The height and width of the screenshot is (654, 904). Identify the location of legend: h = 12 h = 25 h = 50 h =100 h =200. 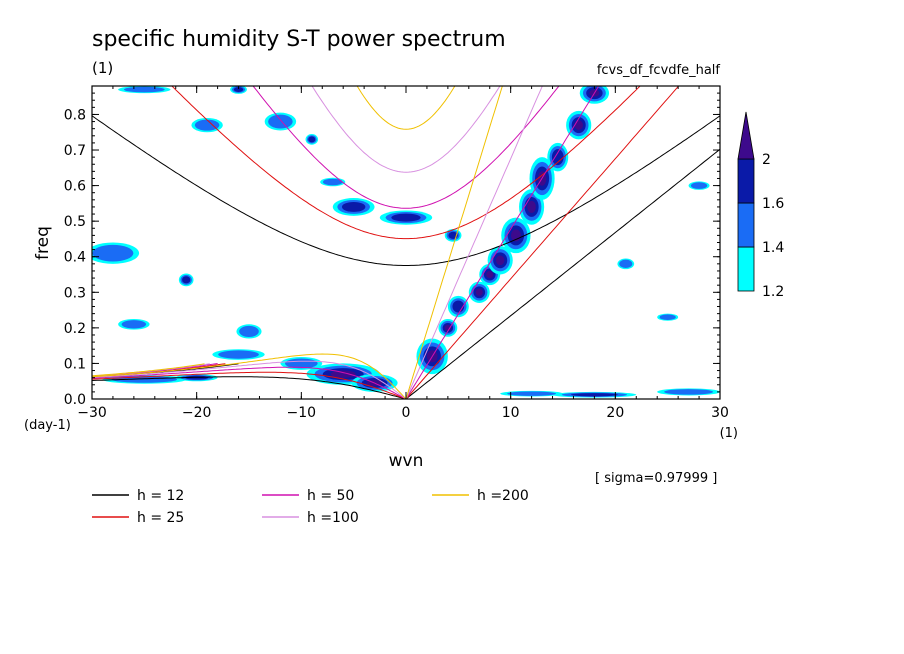
(310, 507).